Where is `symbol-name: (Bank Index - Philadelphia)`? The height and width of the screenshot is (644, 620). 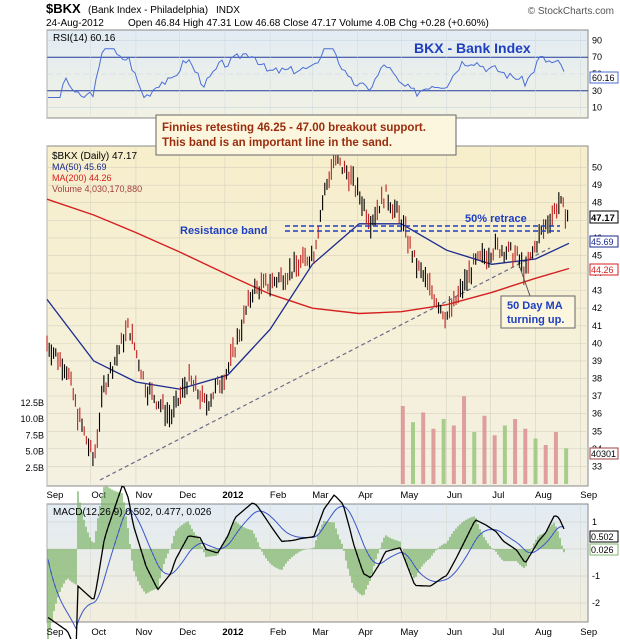
symbol-name: (Bank Index - Philadelphia) is located at coordinates (148, 10).